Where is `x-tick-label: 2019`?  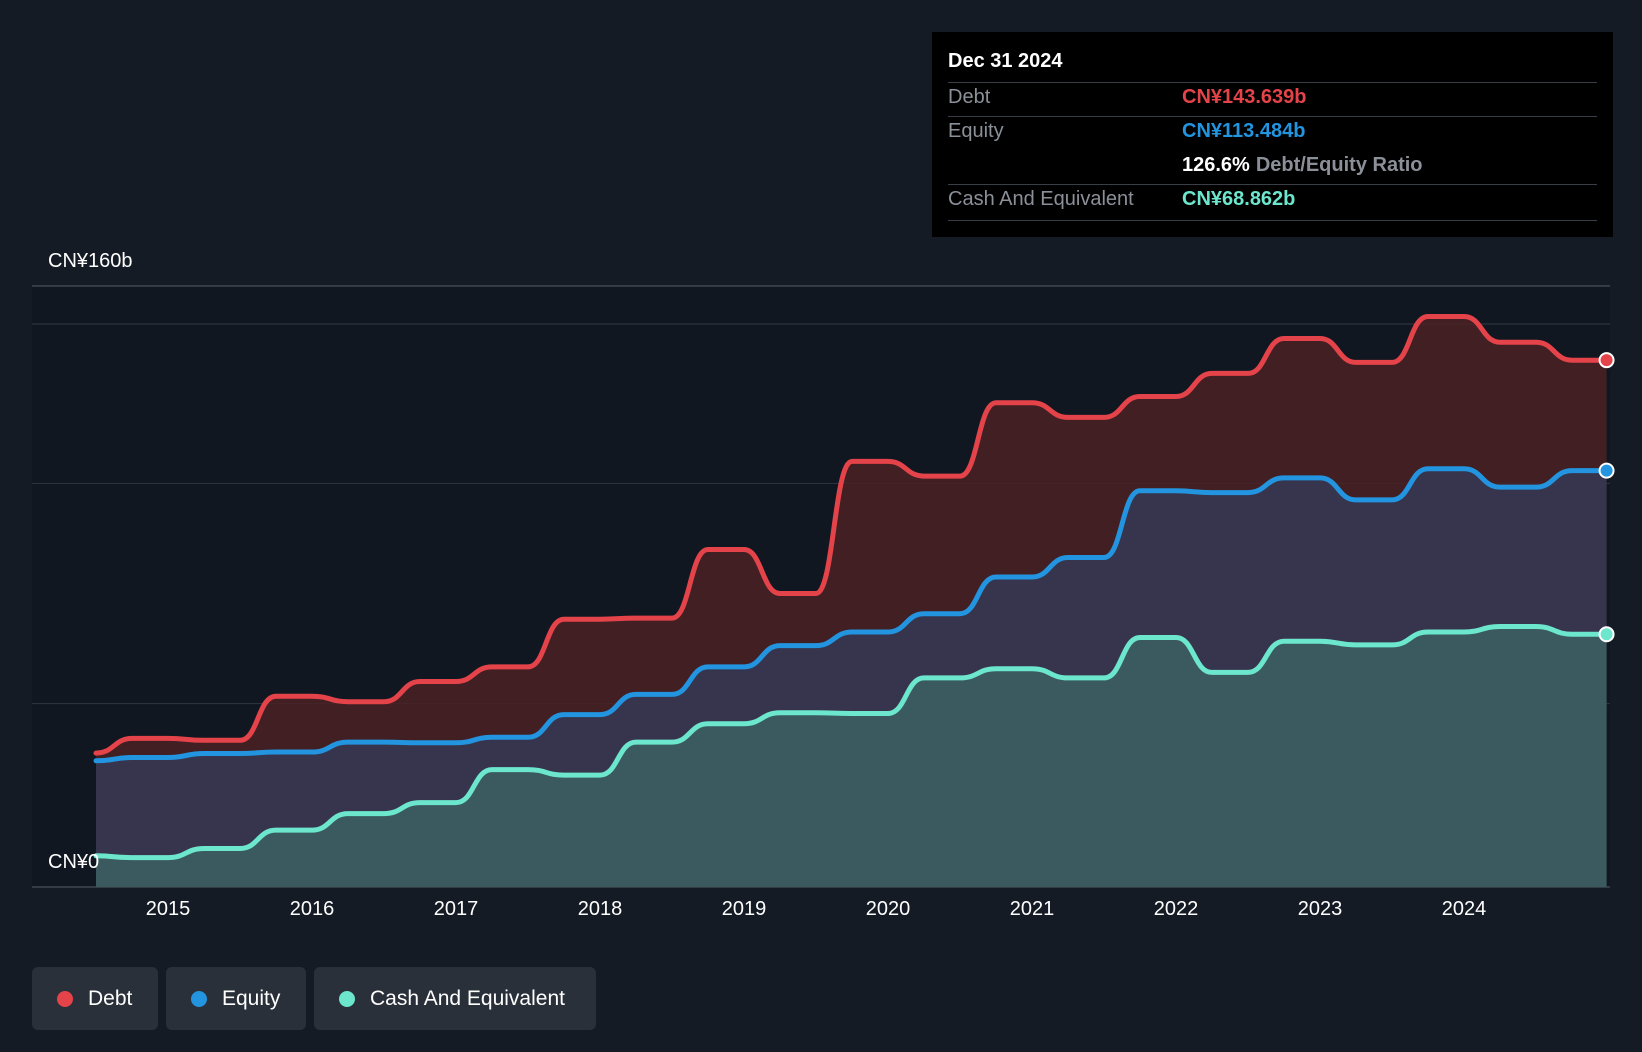 x-tick-label: 2019 is located at coordinates (744, 909).